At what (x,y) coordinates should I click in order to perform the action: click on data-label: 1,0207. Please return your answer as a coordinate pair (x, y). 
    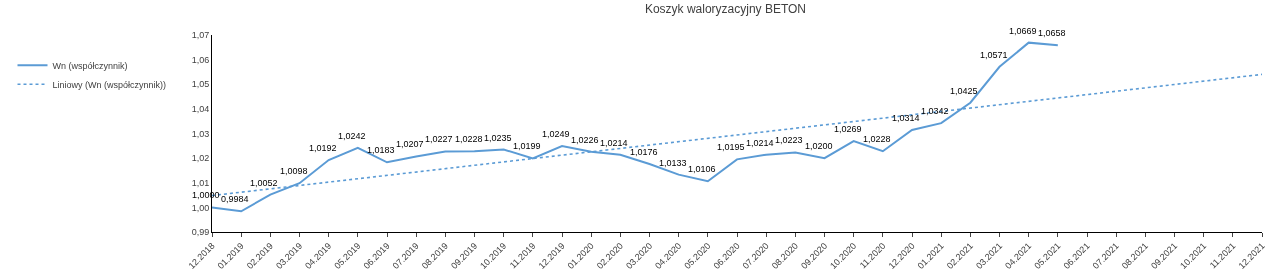
    Looking at the image, I should click on (410, 144).